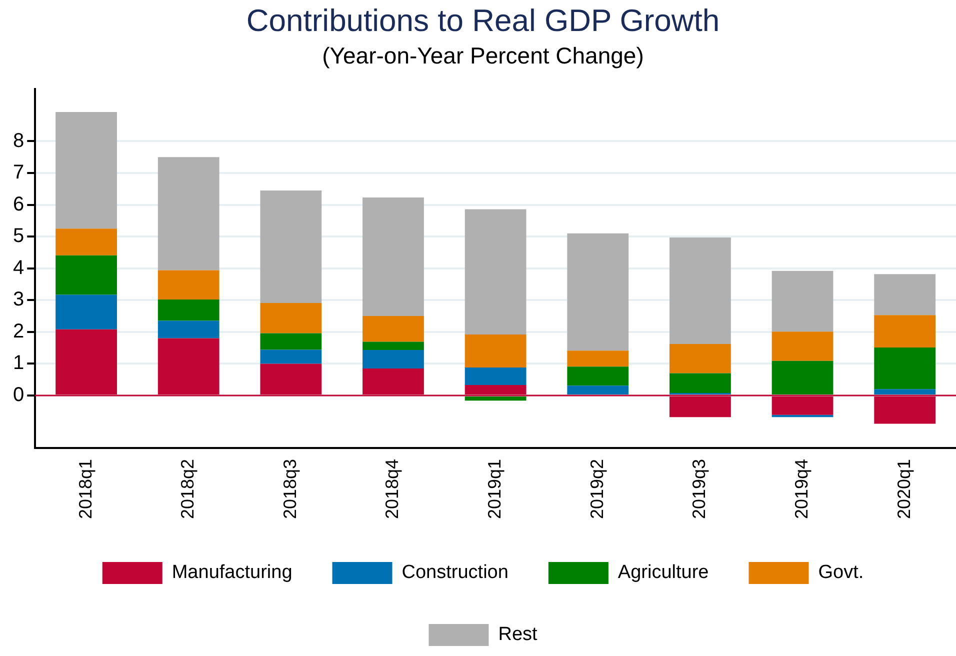 The height and width of the screenshot is (656, 956). What do you see at coordinates (232, 573) in the screenshot?
I see `legend-label: Manufacturing` at bounding box center [232, 573].